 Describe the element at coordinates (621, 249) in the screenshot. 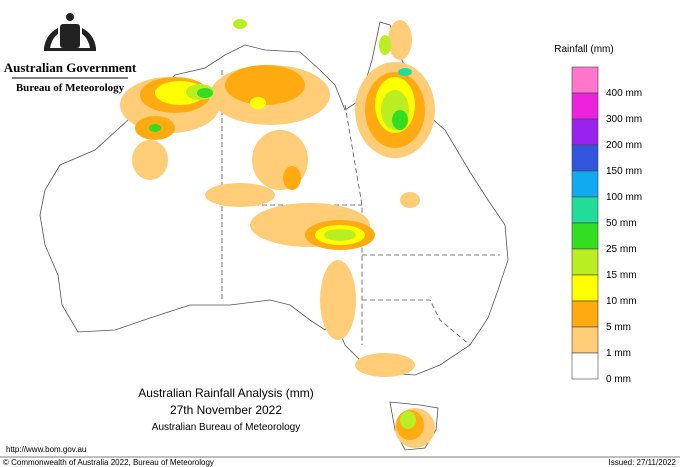

I see `legend-label: 25 mm` at that location.